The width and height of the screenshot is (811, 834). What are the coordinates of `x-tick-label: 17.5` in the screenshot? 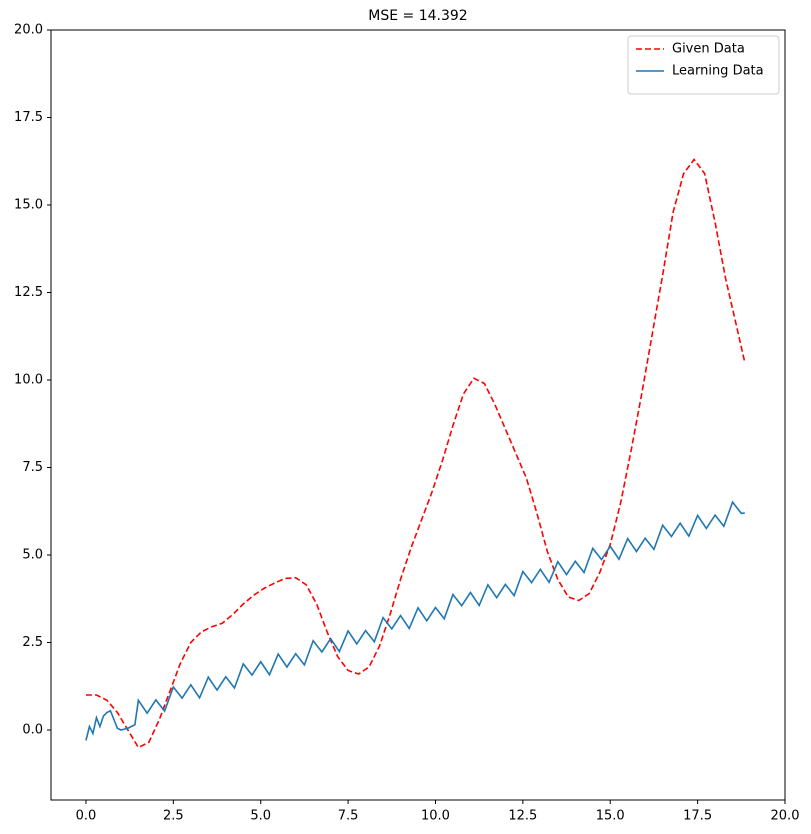 It's located at (697, 816).